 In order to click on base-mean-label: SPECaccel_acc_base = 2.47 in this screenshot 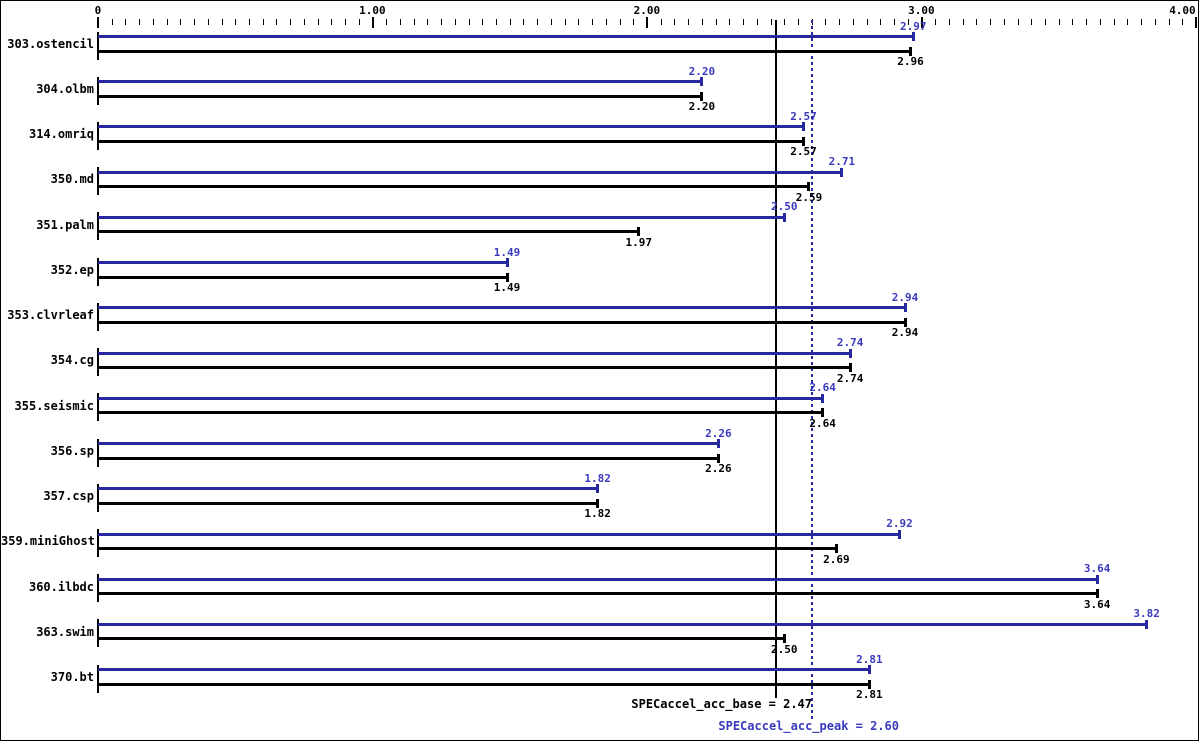, I will do `click(721, 704)`.